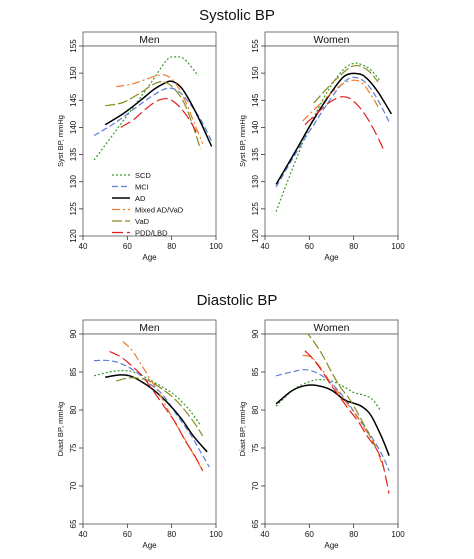 The width and height of the screenshot is (474, 559). Describe the element at coordinates (142, 186) in the screenshot. I see `legend-label-mci: MCI` at that location.